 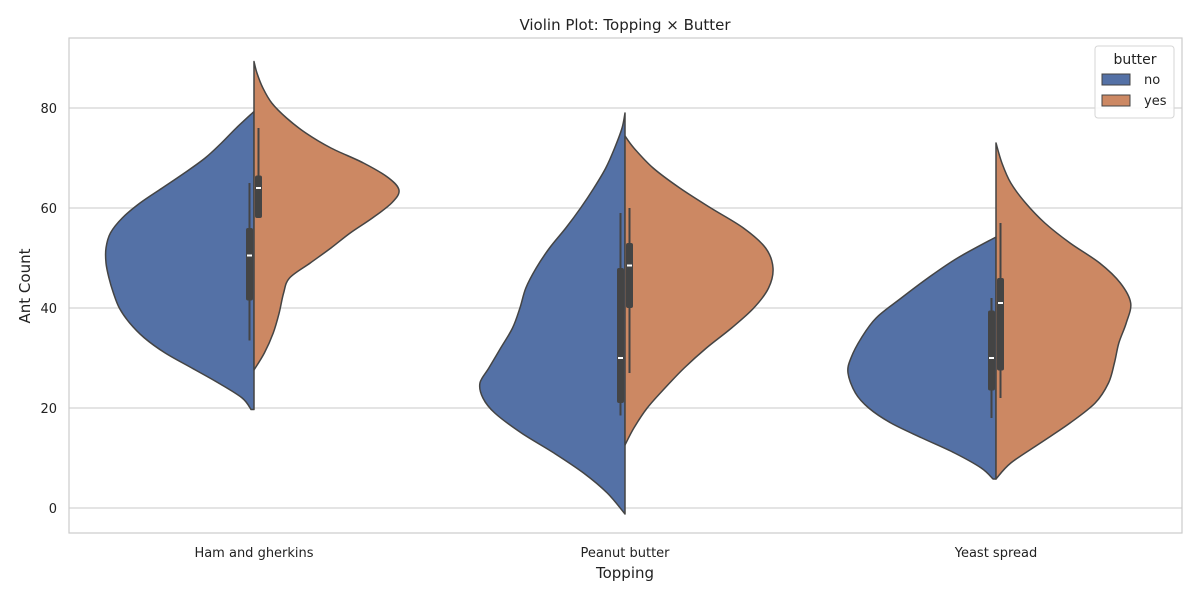 What do you see at coordinates (48, 209) in the screenshot?
I see `y-tick-label: 60` at bounding box center [48, 209].